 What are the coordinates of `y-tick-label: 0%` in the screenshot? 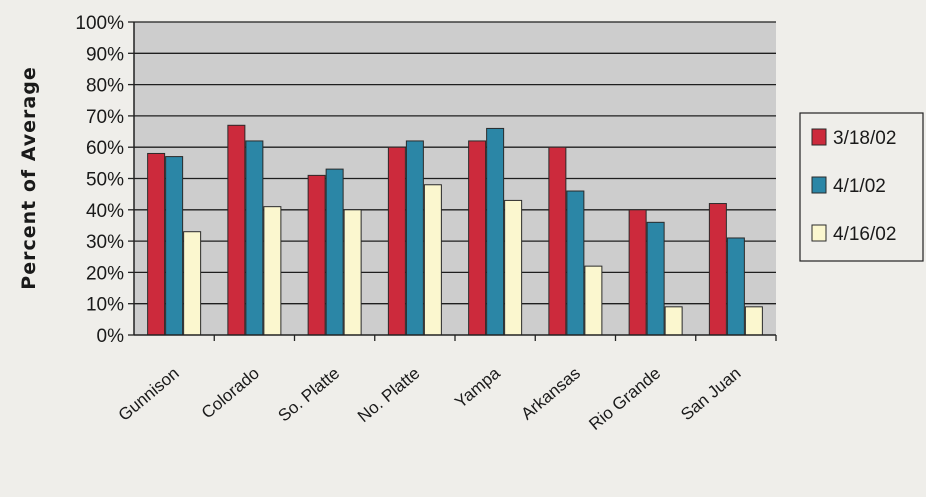 It's located at (111, 336).